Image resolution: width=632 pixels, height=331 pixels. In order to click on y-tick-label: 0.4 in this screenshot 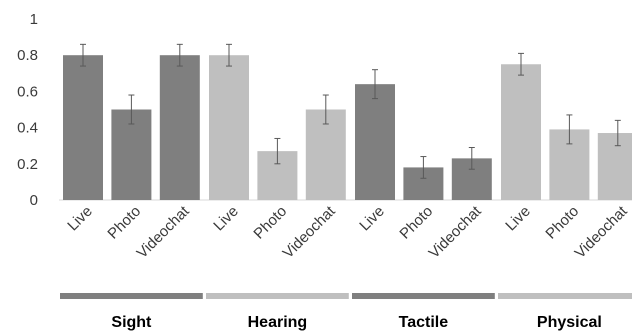, I will do `click(27, 128)`.